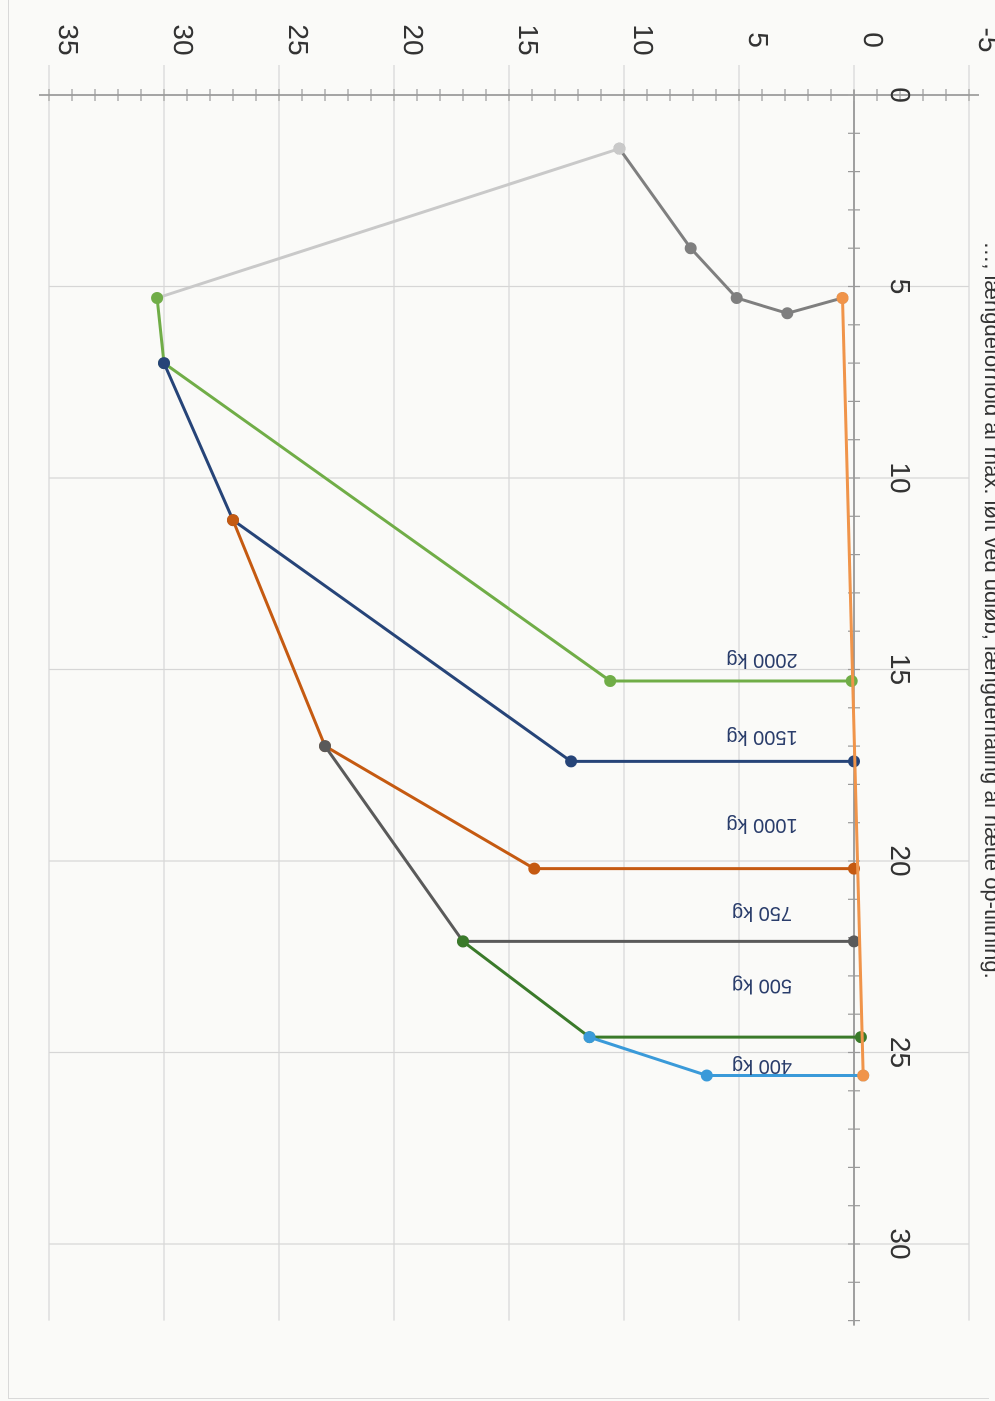  Describe the element at coordinates (761, 825) in the screenshot. I see `load-label: 1000 kg` at that location.